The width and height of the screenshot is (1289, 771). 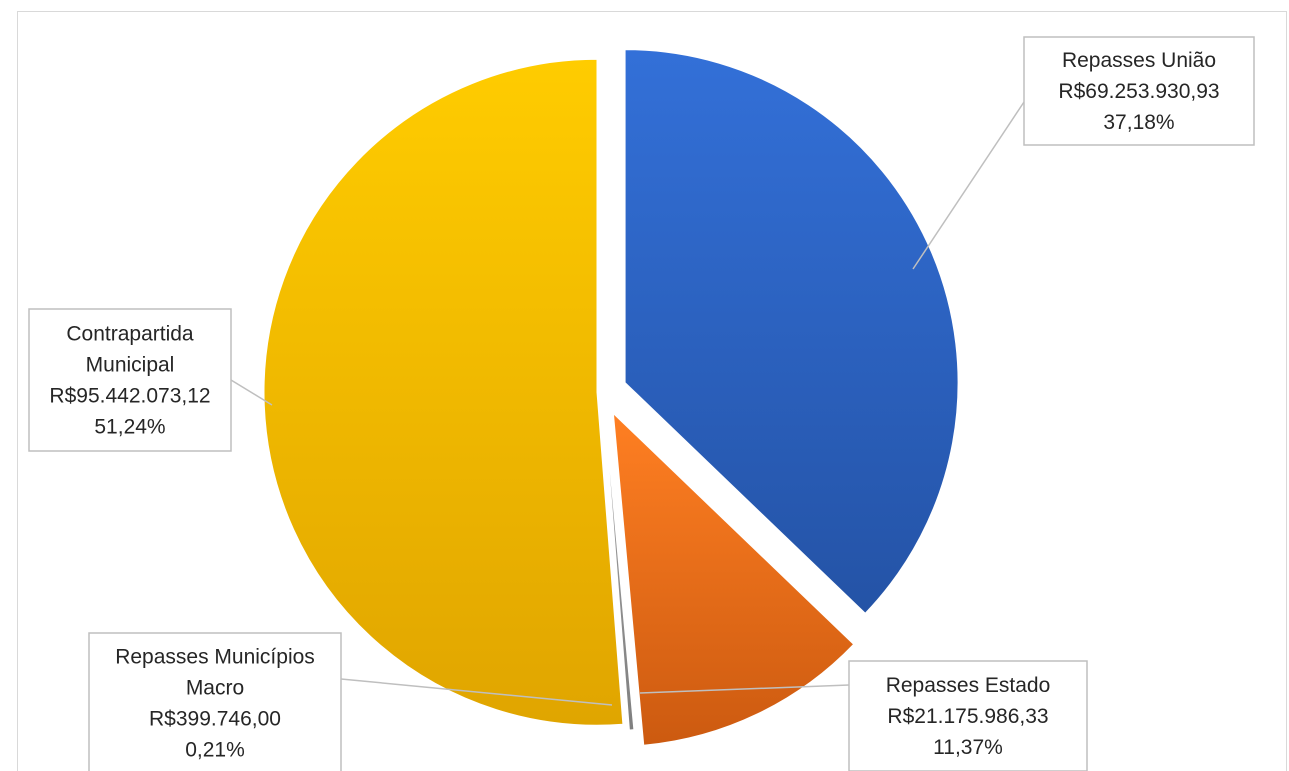 I want to click on data-label-1-line-1: Repasses União, so click(x=1139, y=60).